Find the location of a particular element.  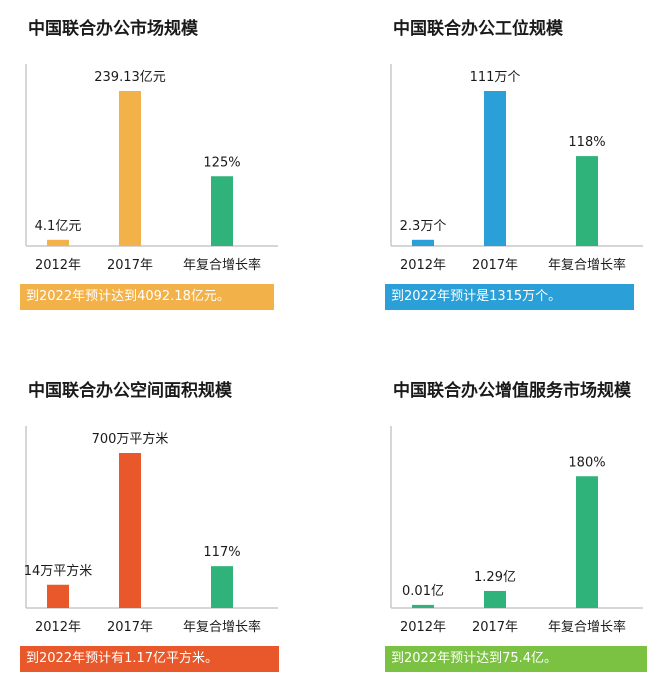

data-label: 117% is located at coordinates (221, 552).